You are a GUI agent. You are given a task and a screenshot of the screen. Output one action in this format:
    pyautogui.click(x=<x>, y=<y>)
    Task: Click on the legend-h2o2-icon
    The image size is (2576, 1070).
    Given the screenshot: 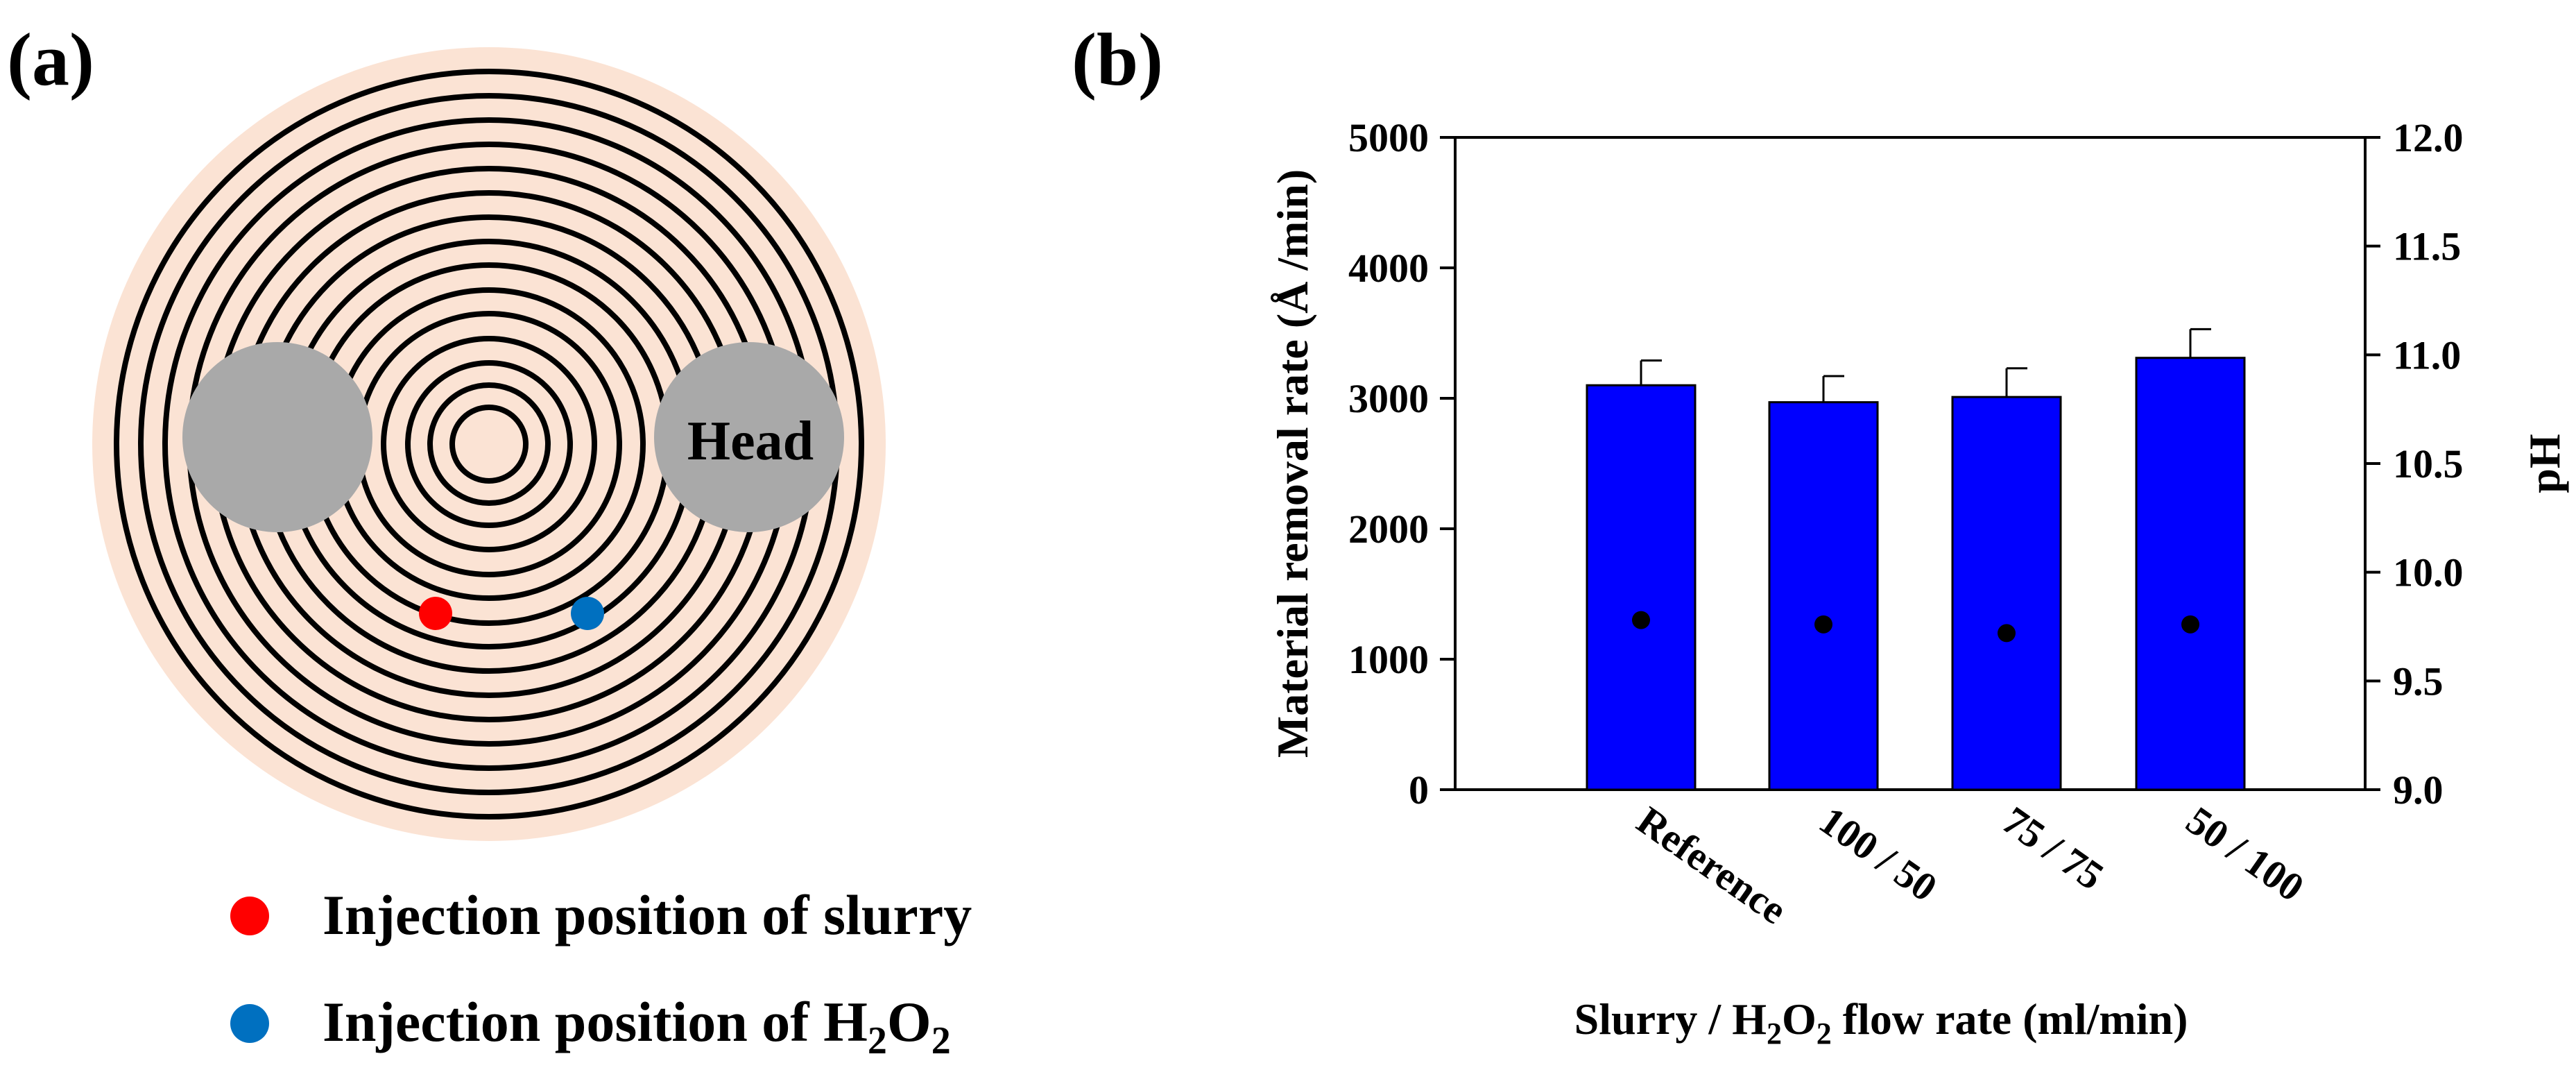 What is the action you would take?
    pyautogui.click(x=249, y=1023)
    